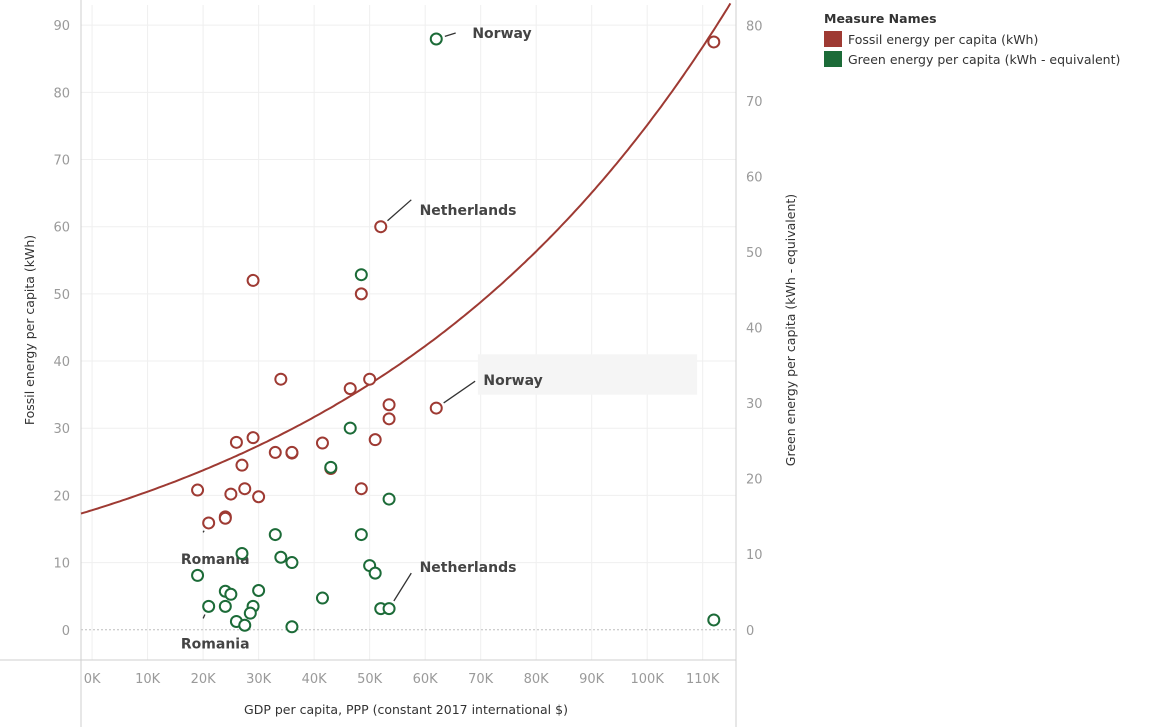 The height and width of the screenshot is (727, 1155). I want to click on annotation-label: Norway, so click(512, 381).